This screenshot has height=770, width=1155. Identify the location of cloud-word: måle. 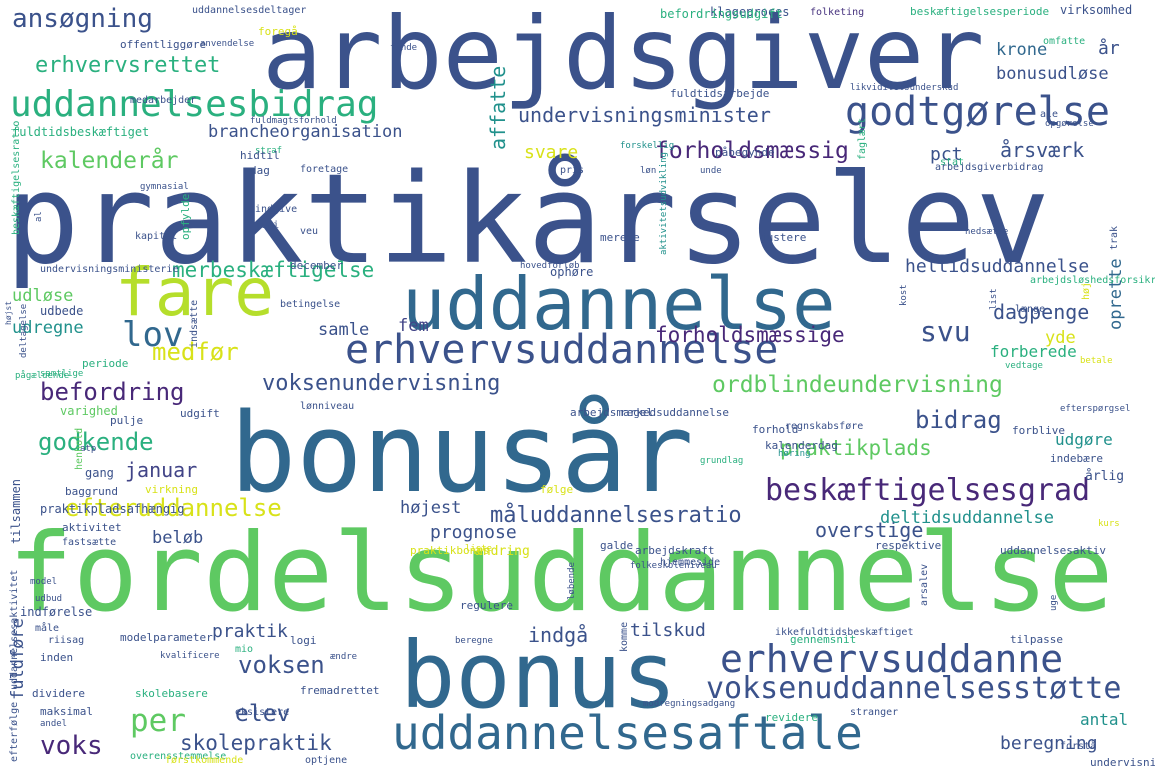
(47, 628).